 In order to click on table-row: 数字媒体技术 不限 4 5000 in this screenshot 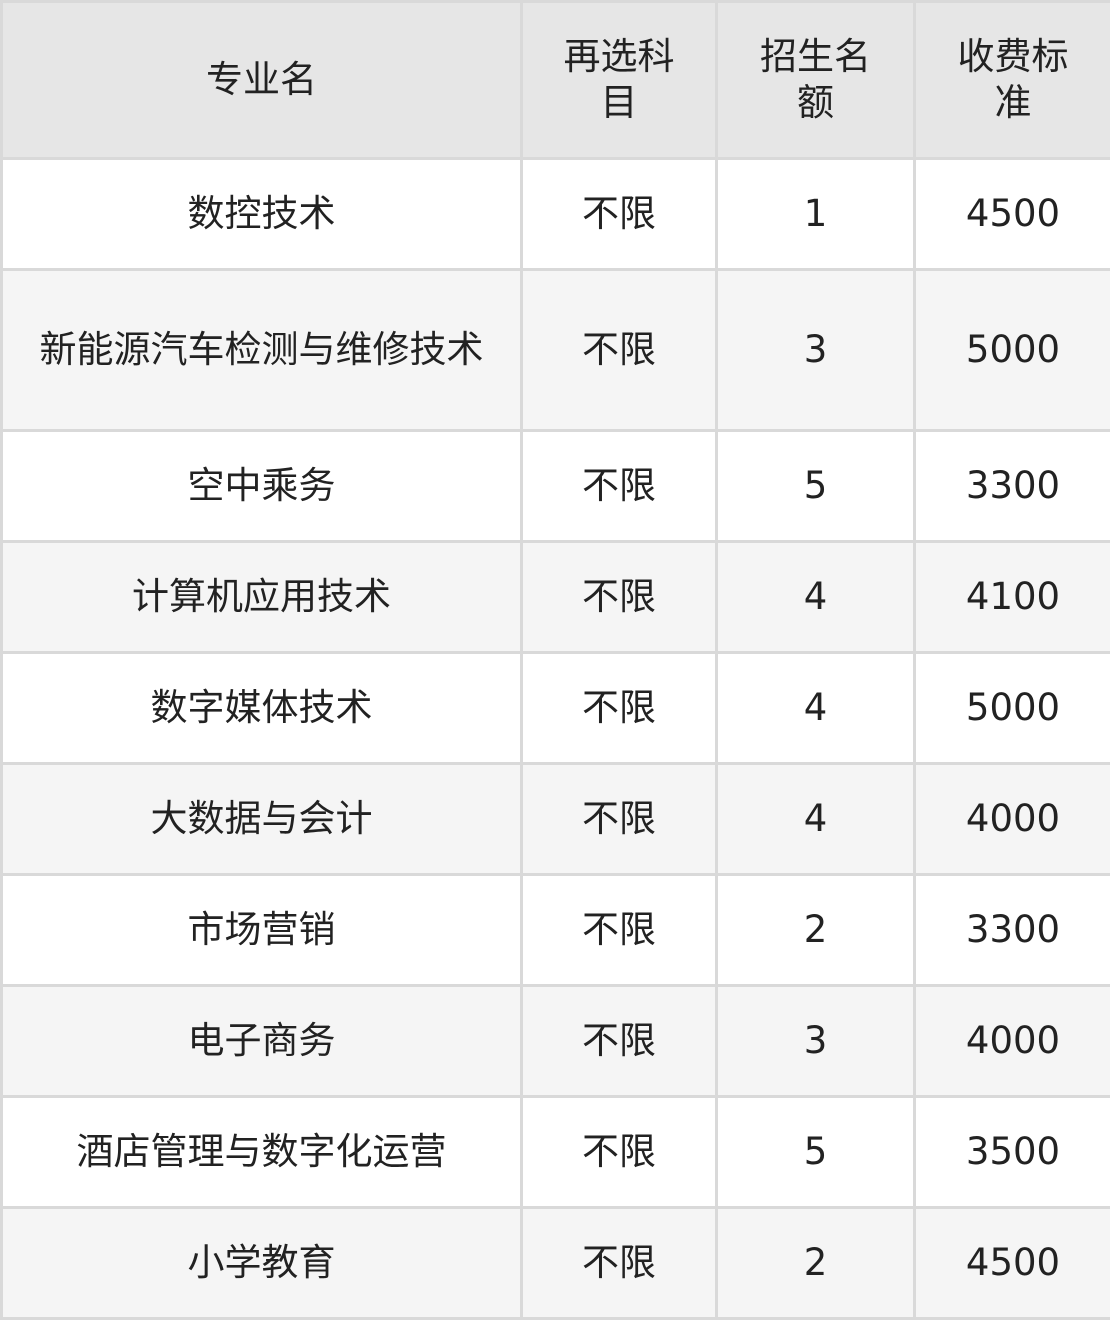, I will do `click(555, 708)`.